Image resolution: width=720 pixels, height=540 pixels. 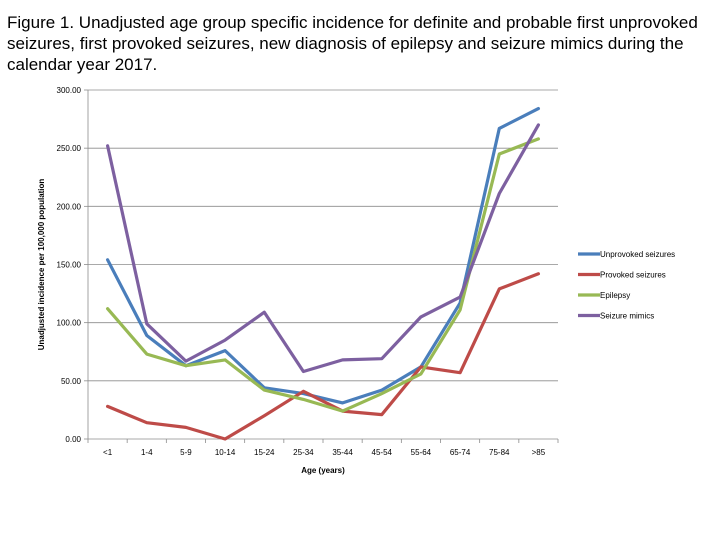 I want to click on y-tick-label: 0.00, so click(x=73, y=439).